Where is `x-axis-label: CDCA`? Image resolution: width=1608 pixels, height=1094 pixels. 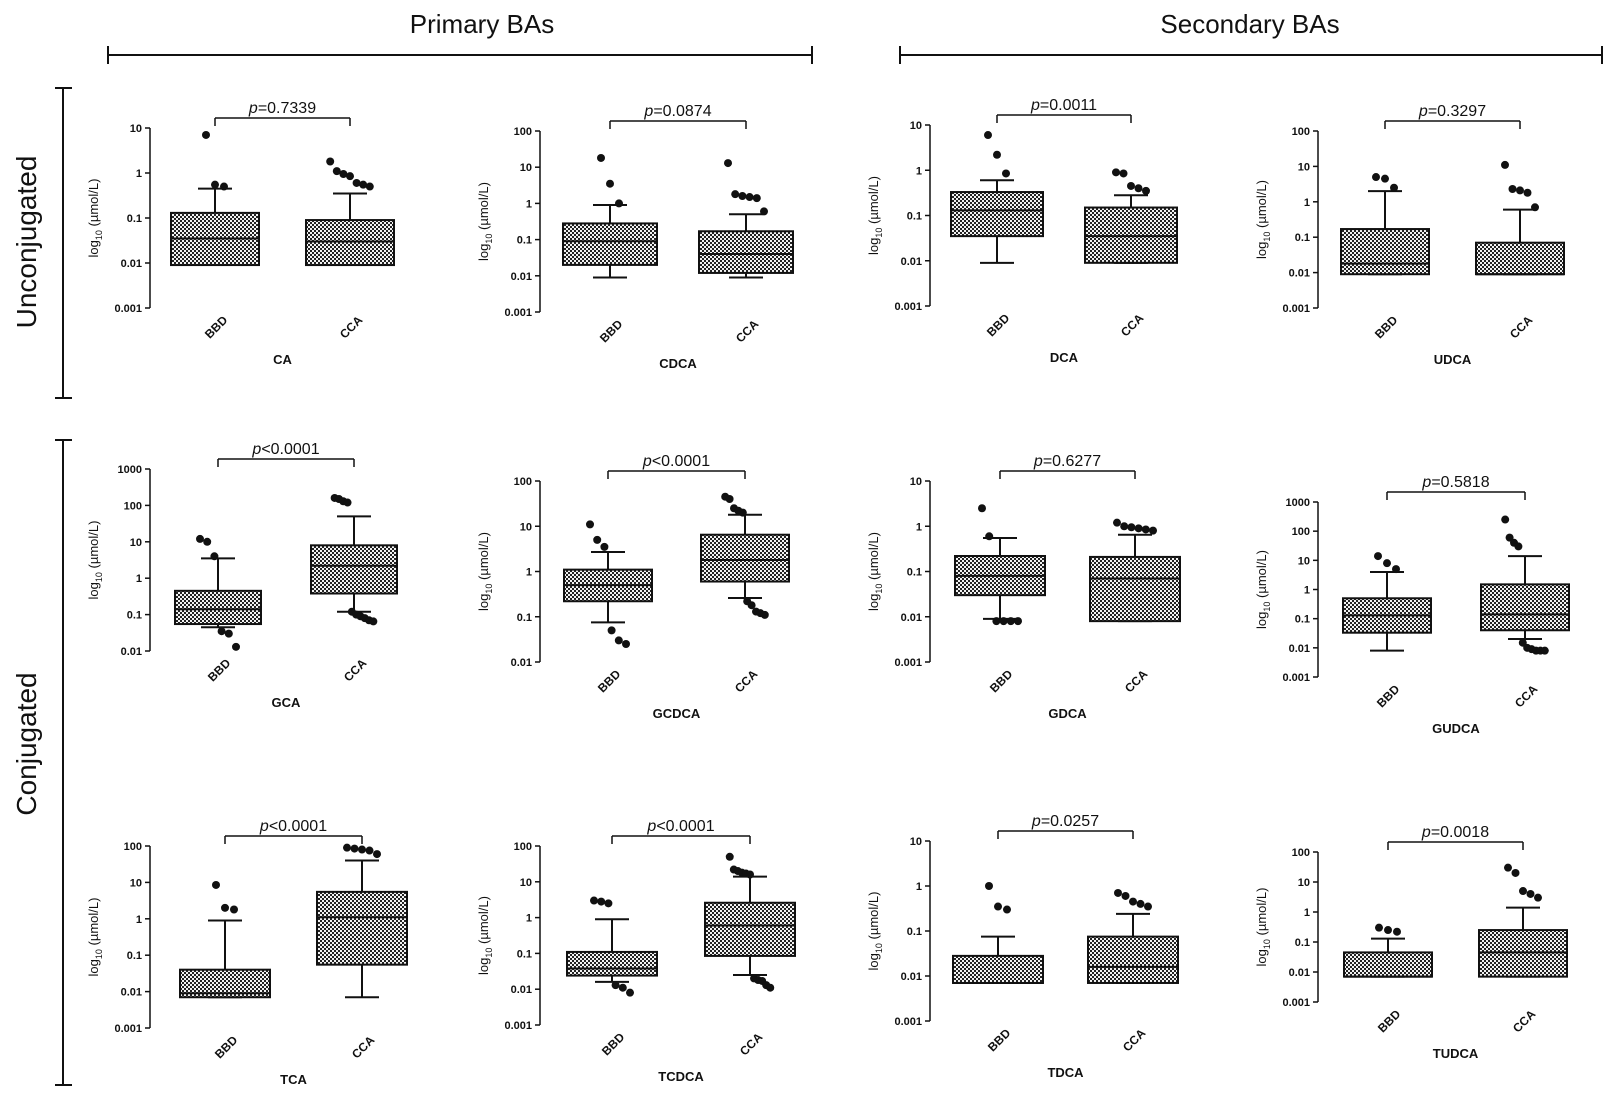 x-axis-label: CDCA is located at coordinates (678, 363).